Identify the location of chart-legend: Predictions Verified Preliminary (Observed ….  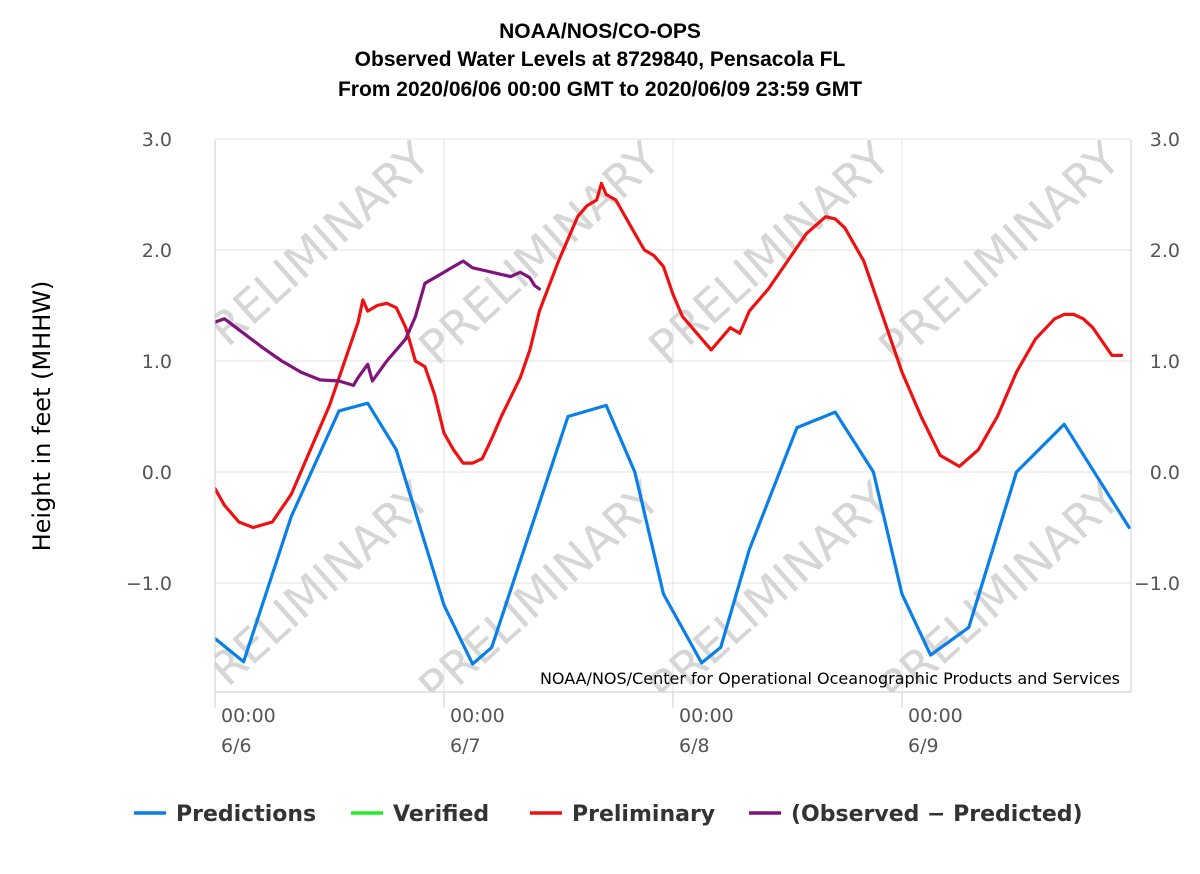
(608, 814).